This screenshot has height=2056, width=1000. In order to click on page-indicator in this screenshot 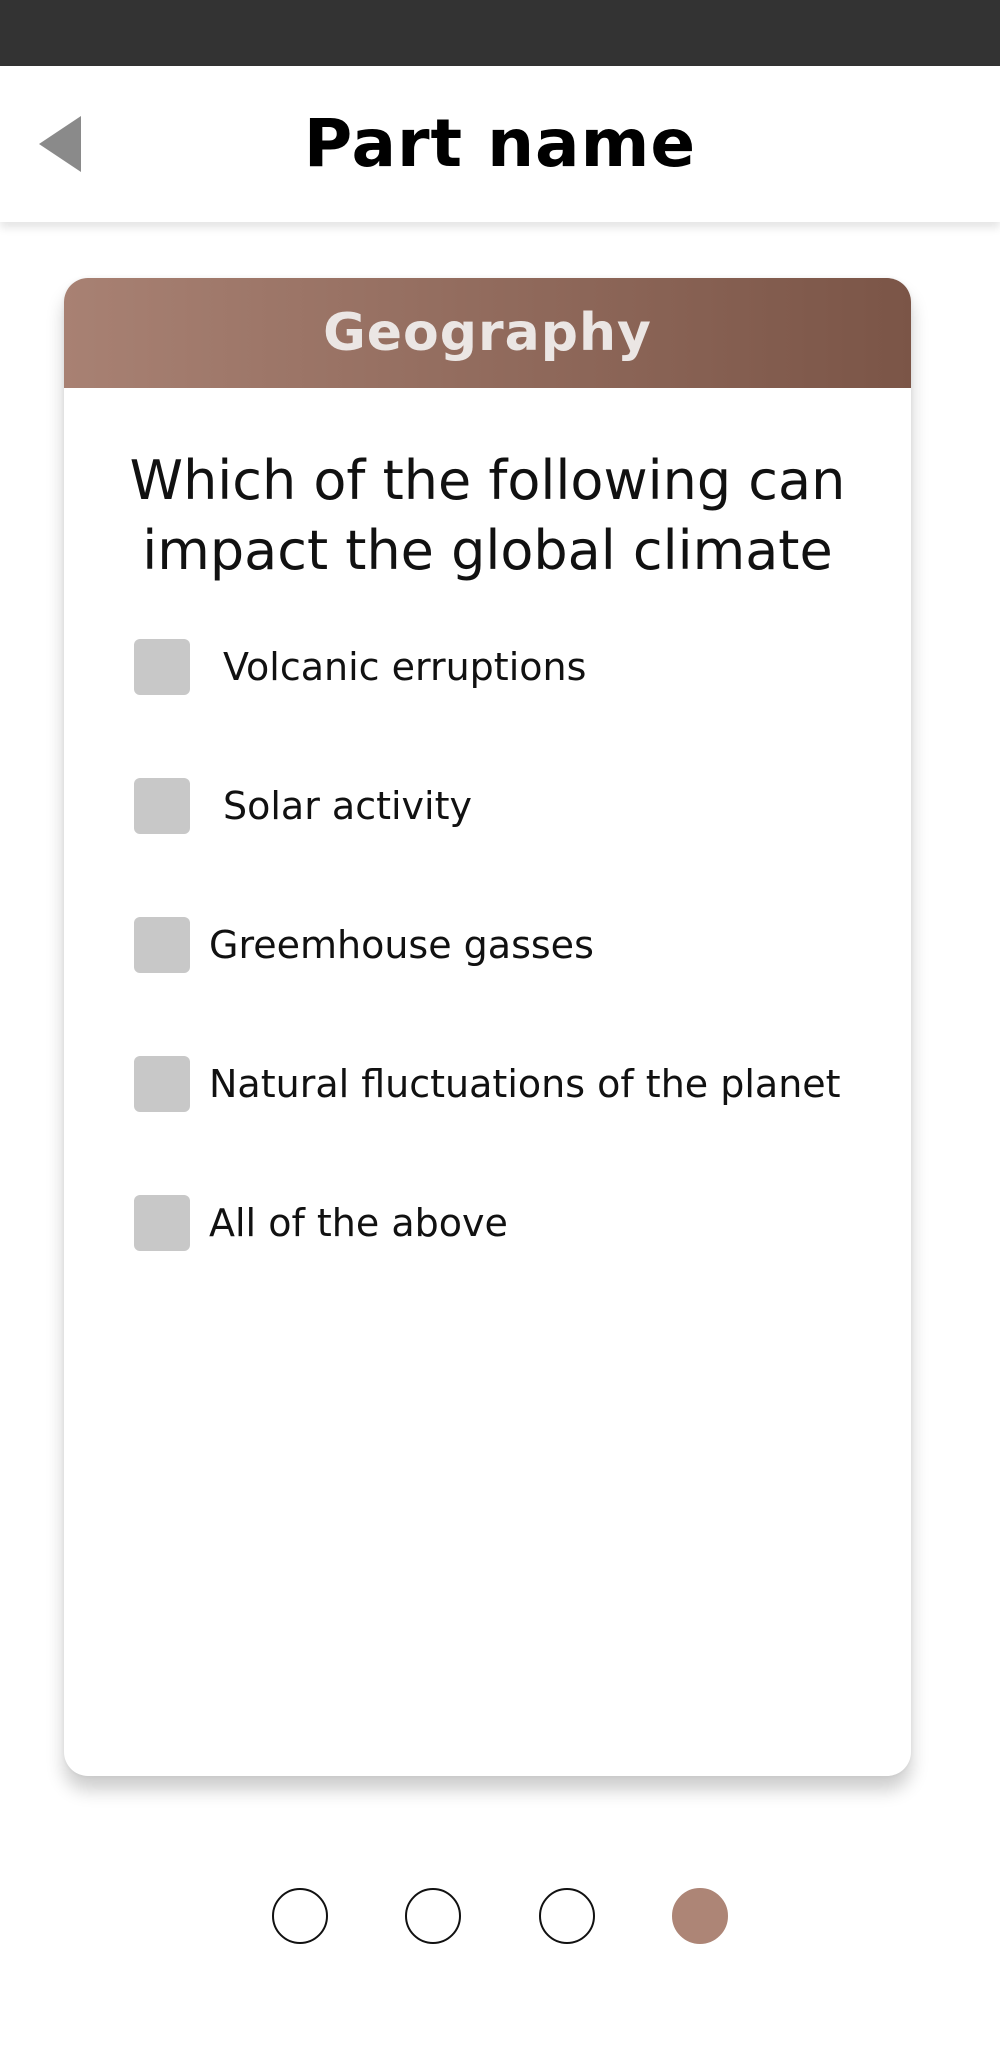, I will do `click(500, 1916)`.